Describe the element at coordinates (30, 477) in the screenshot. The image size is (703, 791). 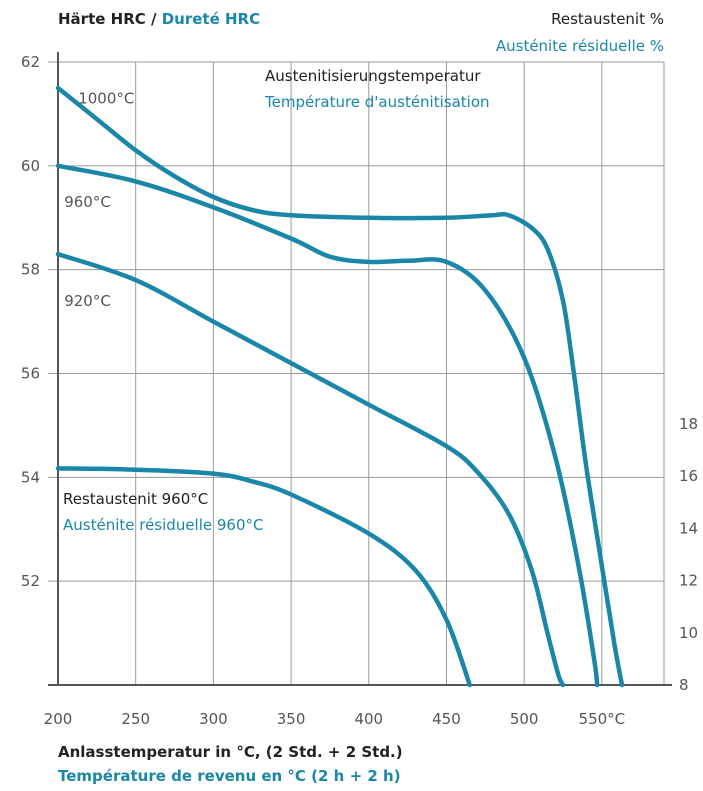
I see `y-tick-label: 54` at that location.